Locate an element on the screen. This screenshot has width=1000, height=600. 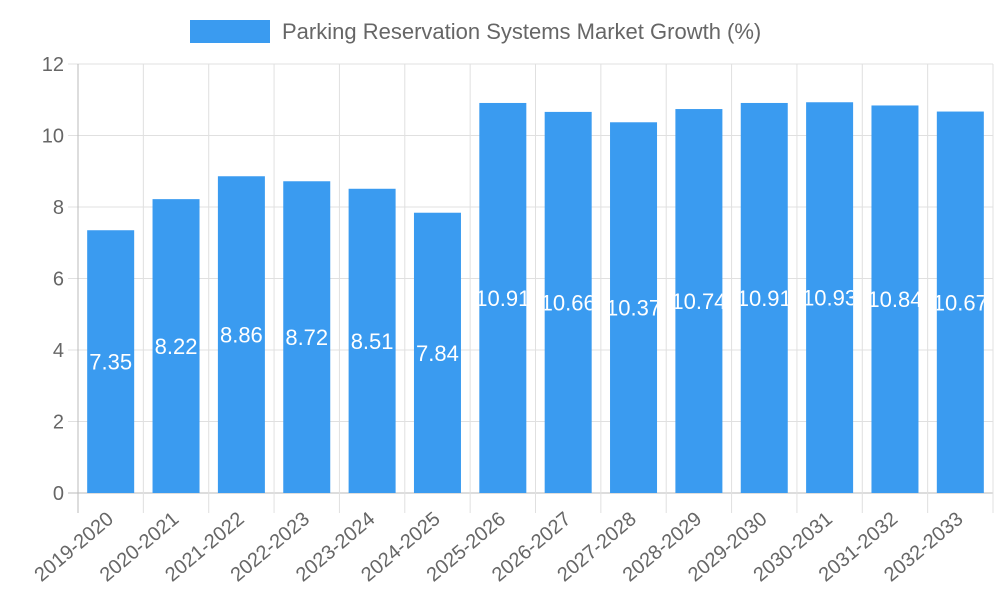
data-label: 7.84 is located at coordinates (437, 353).